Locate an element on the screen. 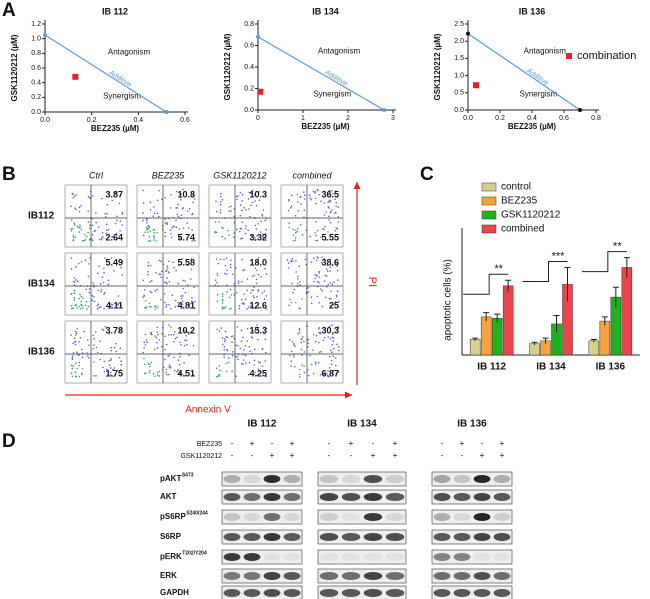  treatment-sign: + is located at coordinates (272, 455).